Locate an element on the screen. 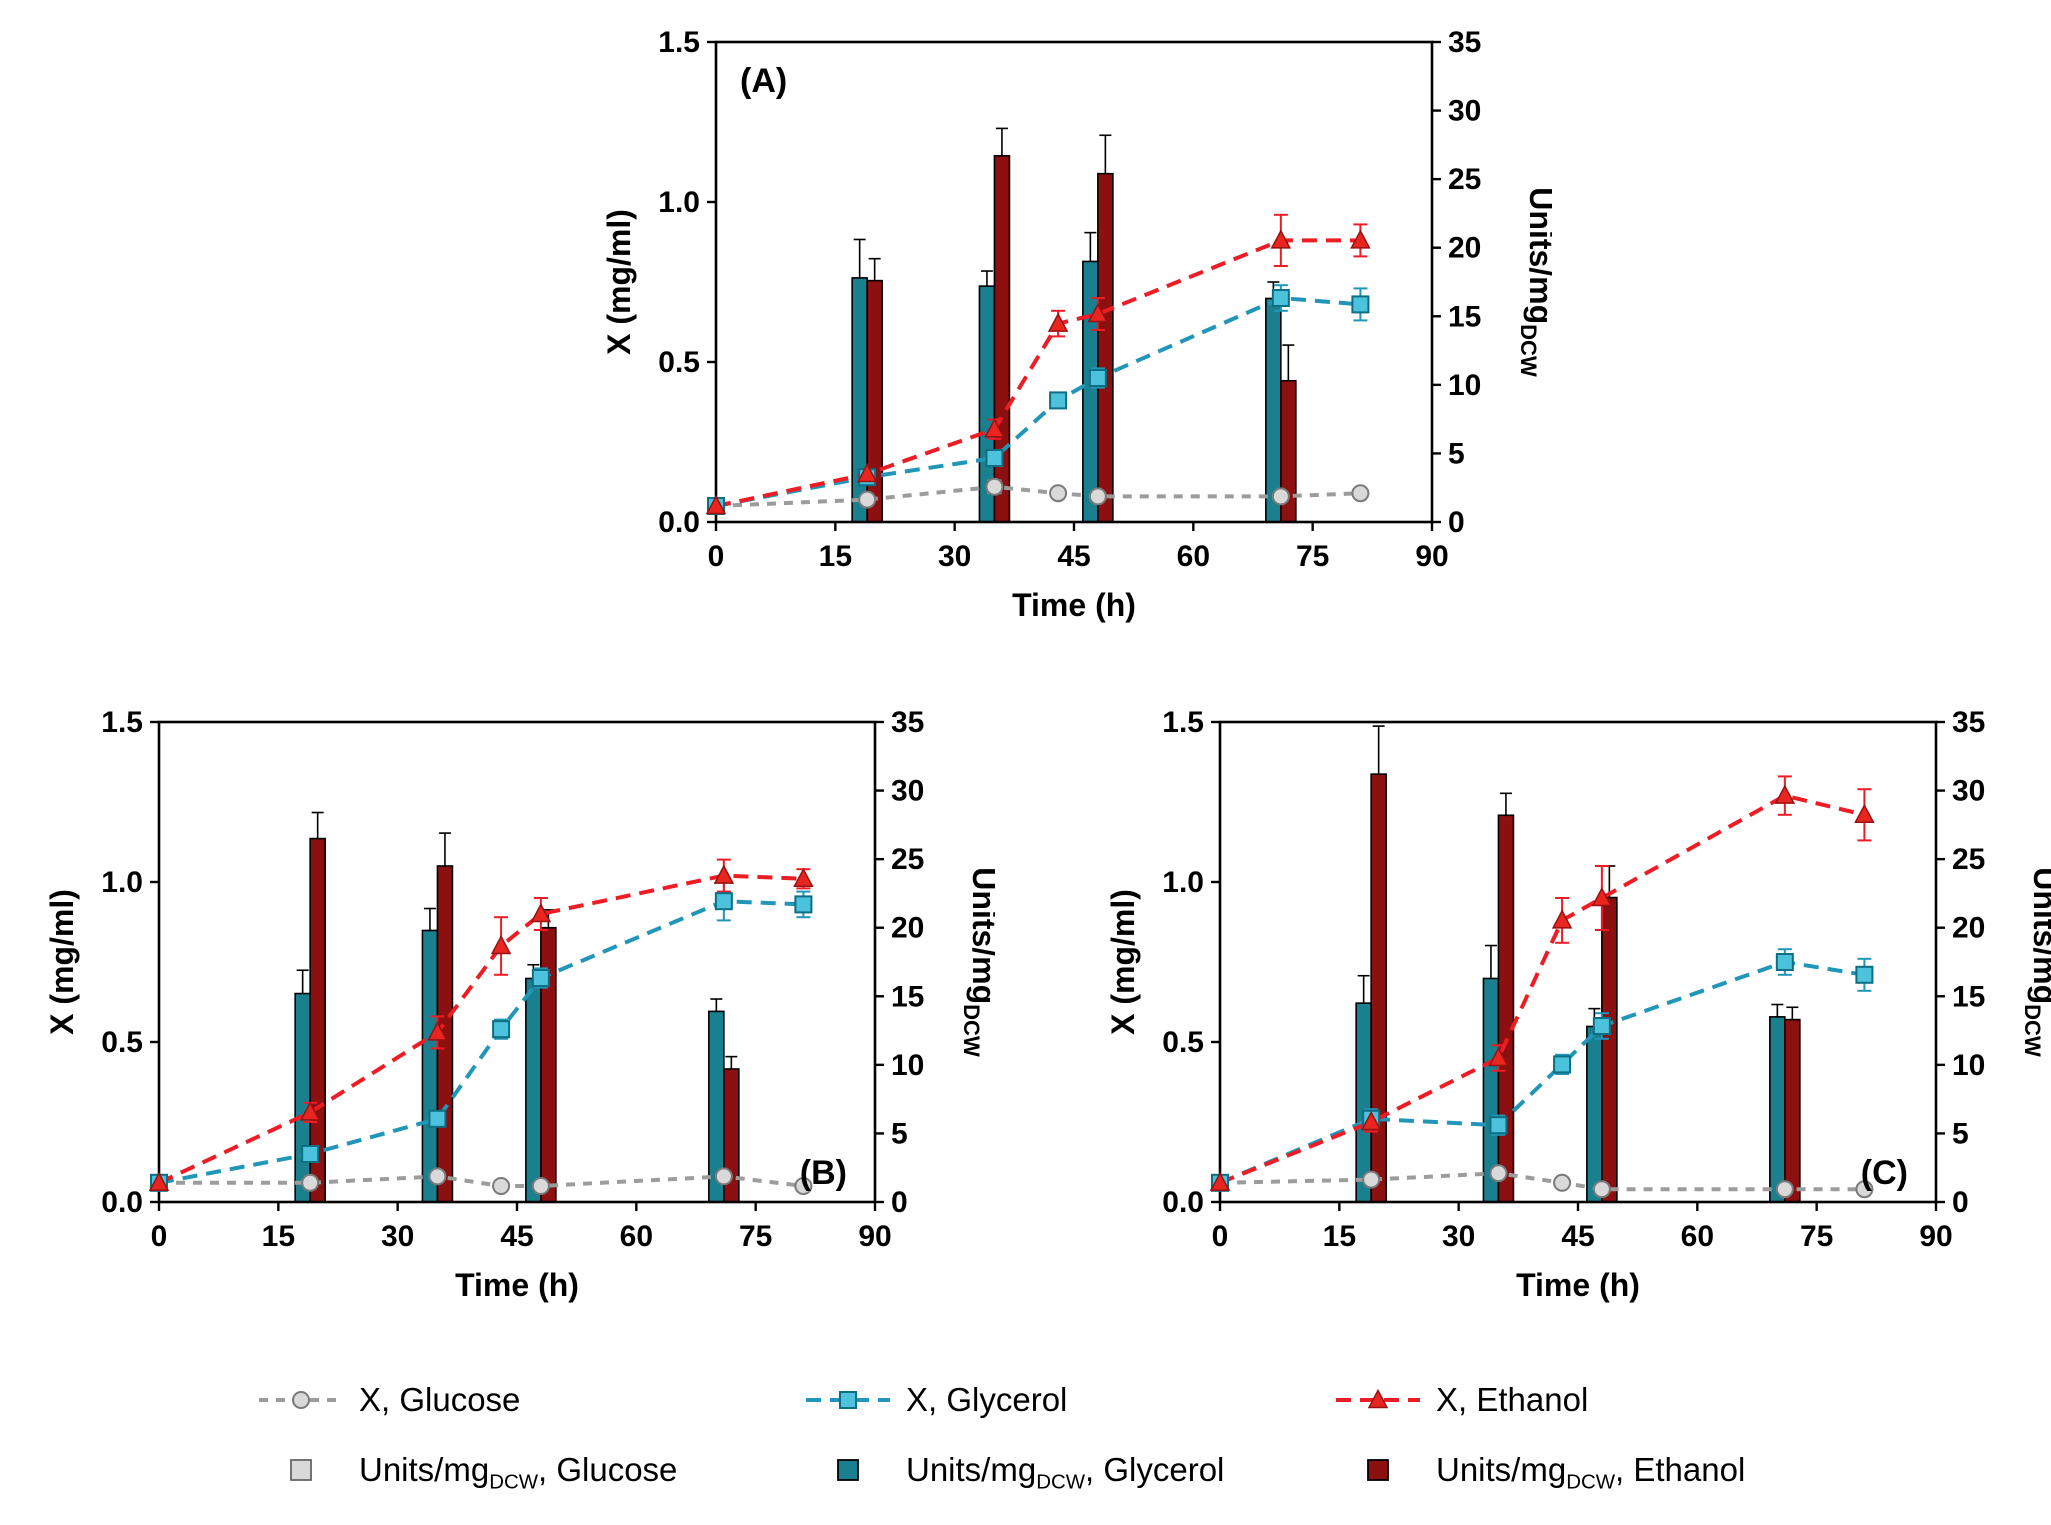 The image size is (2051, 1525). legend-item-units-glycerol: Units/mgDCW, Glycerol is located at coordinates (1013, 1470).